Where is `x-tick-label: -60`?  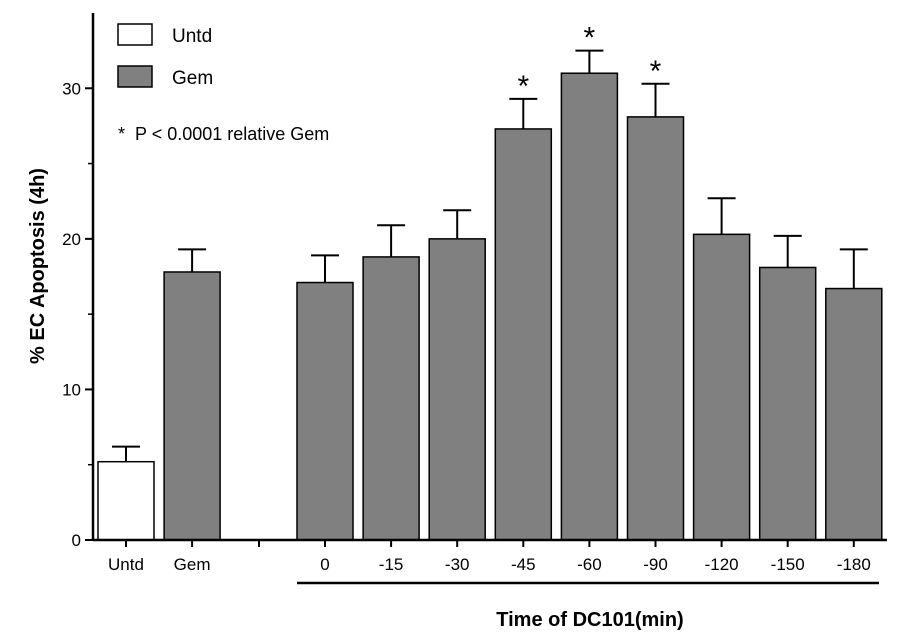 x-tick-label: -60 is located at coordinates (589, 564).